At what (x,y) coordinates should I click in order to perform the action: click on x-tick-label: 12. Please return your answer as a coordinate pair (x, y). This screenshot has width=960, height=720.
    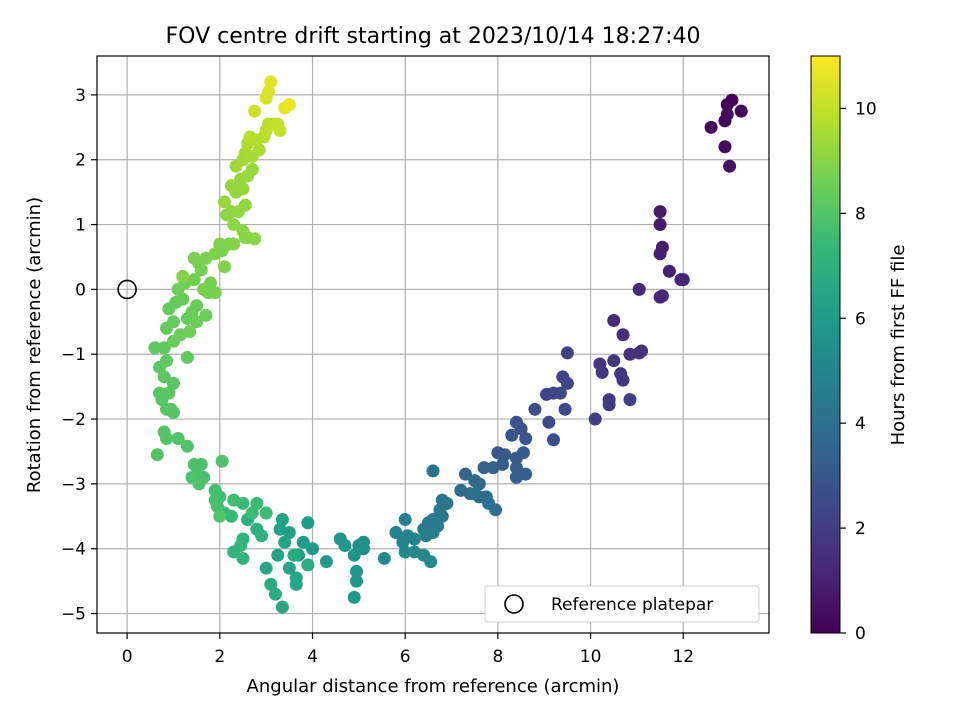
    Looking at the image, I should click on (683, 657).